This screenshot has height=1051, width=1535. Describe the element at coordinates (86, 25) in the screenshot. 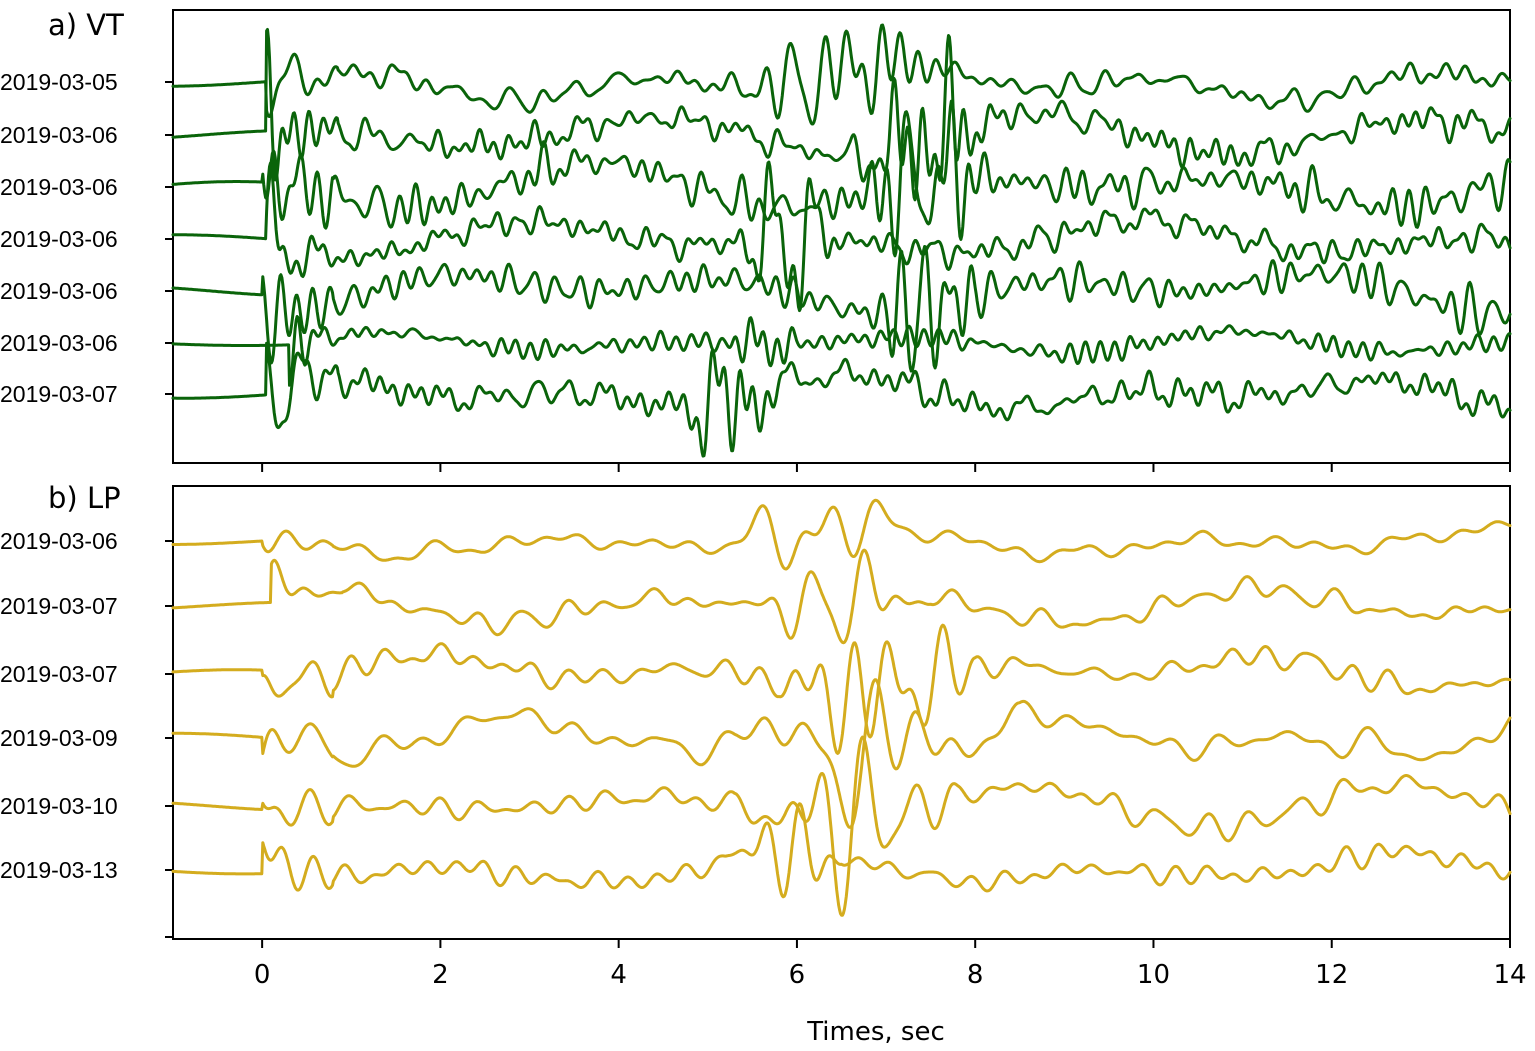

I see `panel-vt-title: a) VT` at that location.